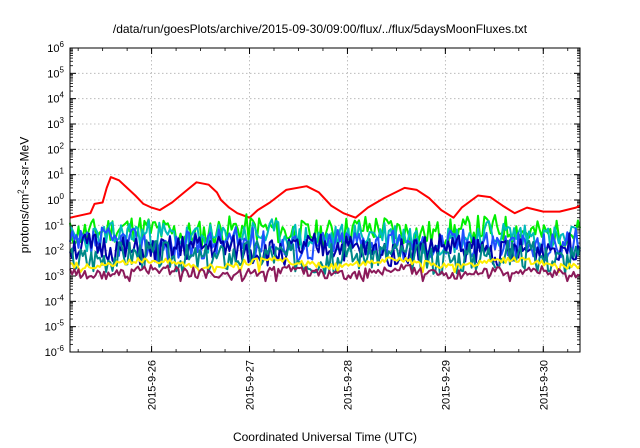  What do you see at coordinates (55, 326) in the screenshot?
I see `y-tick-label: 10⁻⁵` at bounding box center [55, 326].